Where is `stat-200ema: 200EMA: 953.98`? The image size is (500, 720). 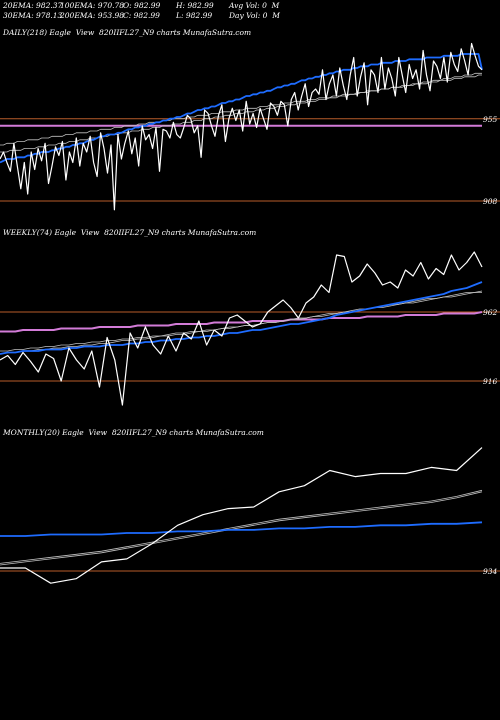 stat-200ema: 200EMA: 953.98 is located at coordinates (92, 15).